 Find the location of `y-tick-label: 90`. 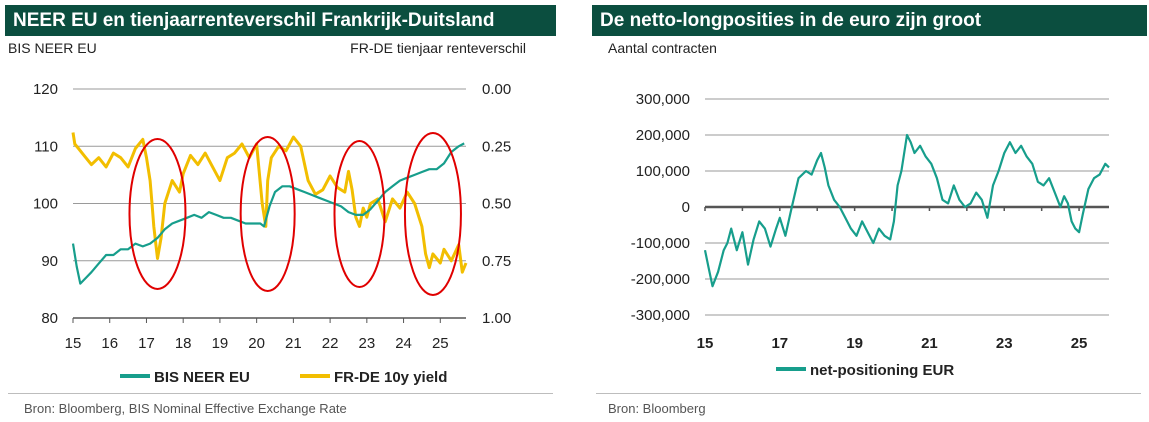

y-tick-label: 90 is located at coordinates (49, 261).